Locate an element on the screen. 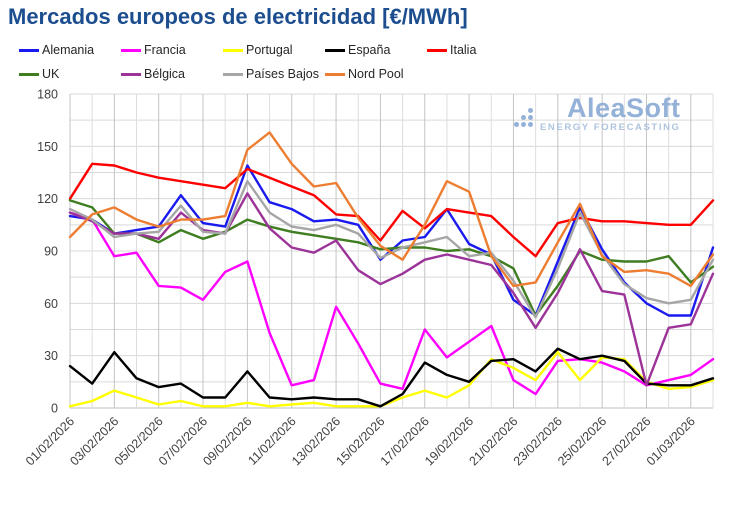 This screenshot has height=509, width=730. y-tick-label: 180 is located at coordinates (47, 95).